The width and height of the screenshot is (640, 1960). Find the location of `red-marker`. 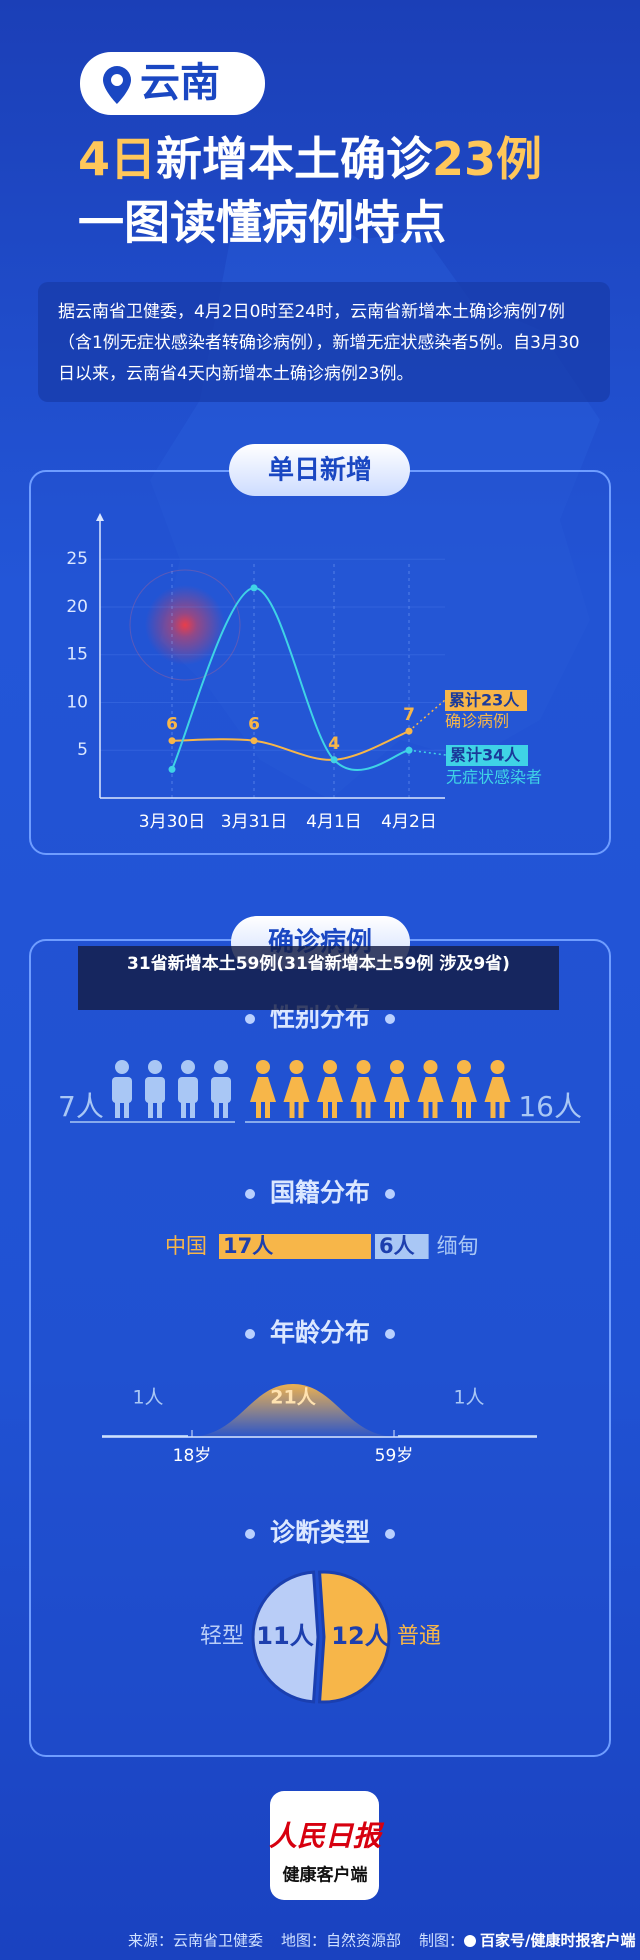

red-marker is located at coordinates (185, 625).